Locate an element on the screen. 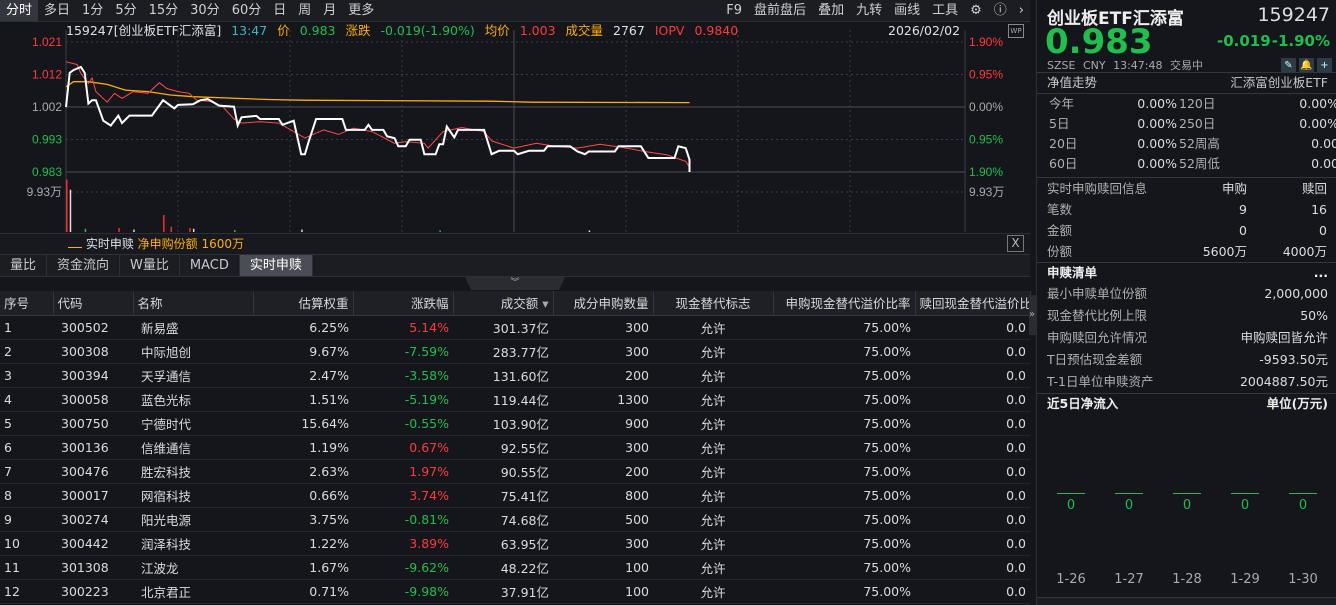 This screenshot has width=1336, height=605. weight: 2.63% is located at coordinates (303, 471).